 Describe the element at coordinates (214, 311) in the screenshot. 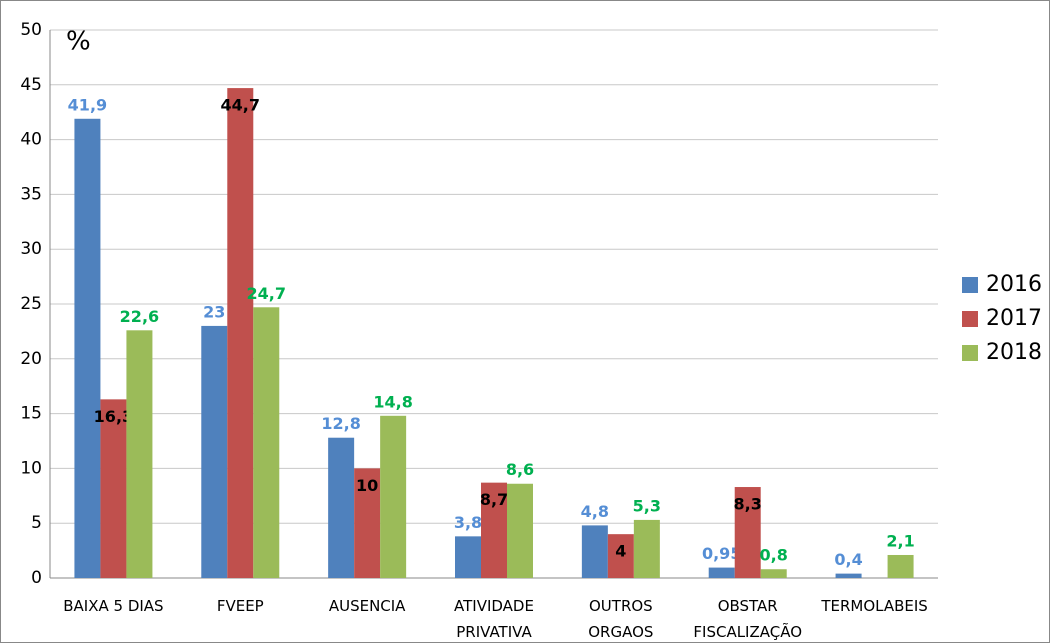

I see `data-label: 23` at that location.